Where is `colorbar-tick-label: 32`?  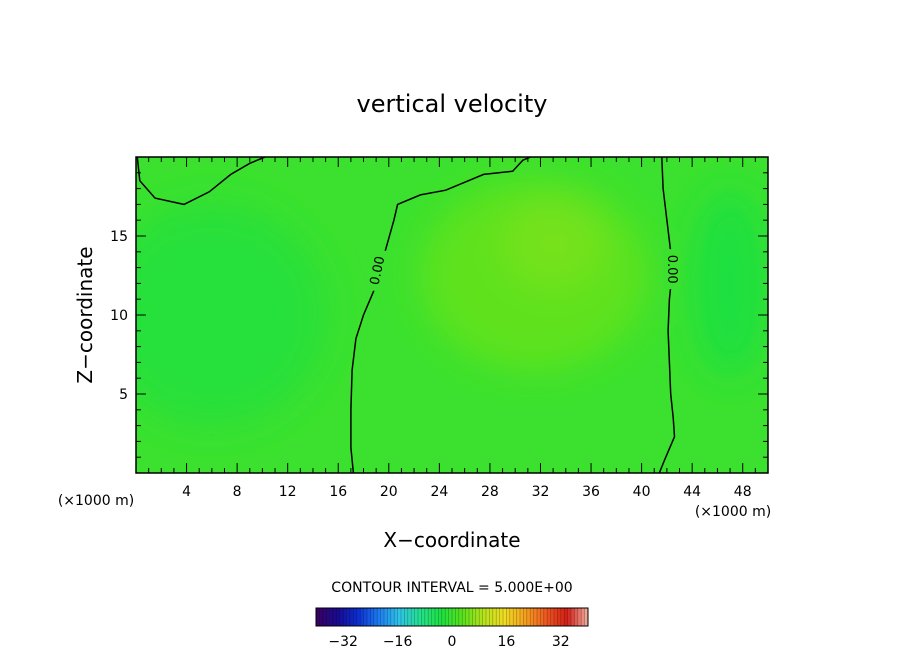
colorbar-tick-label: 32 is located at coordinates (561, 642).